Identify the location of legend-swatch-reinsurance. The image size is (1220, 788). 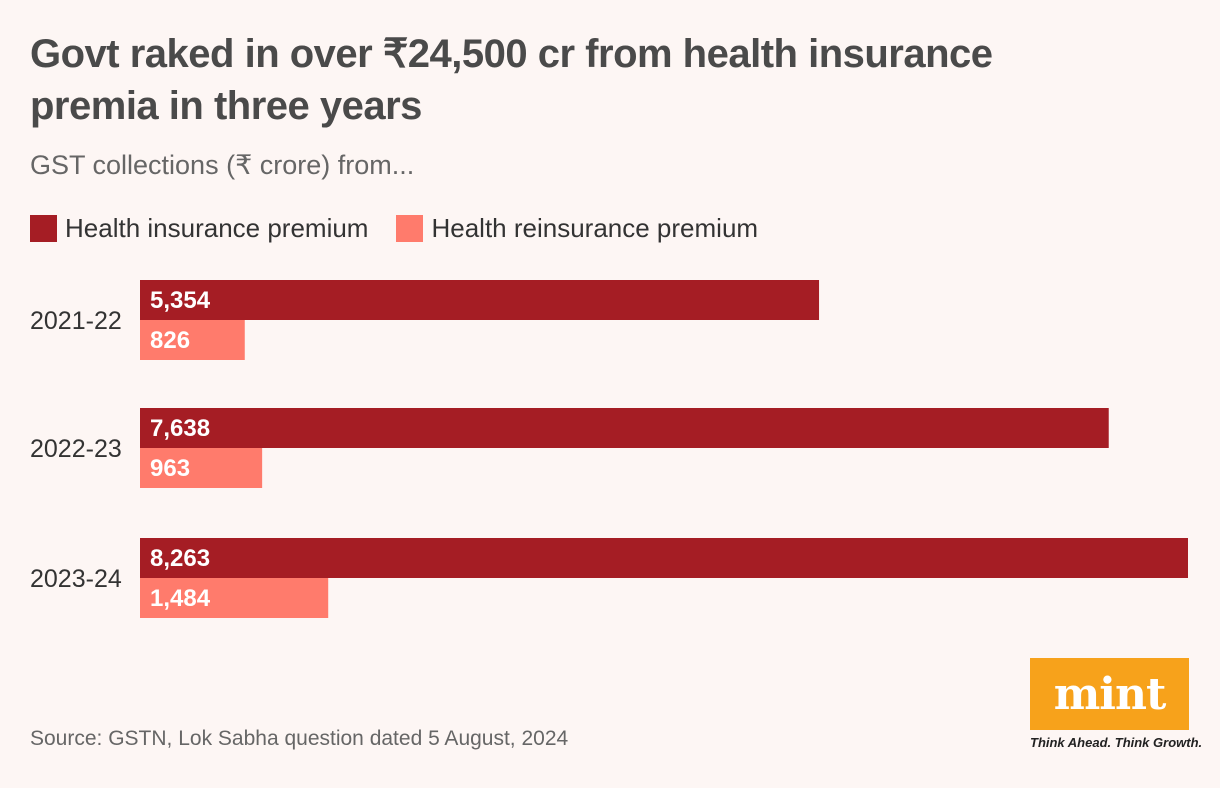
(410, 228).